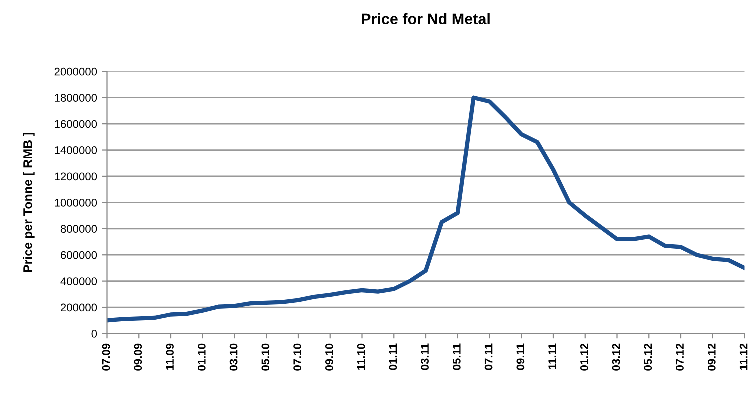 The width and height of the screenshot is (750, 407). I want to click on x-tick-label: 03.12, so click(616, 357).